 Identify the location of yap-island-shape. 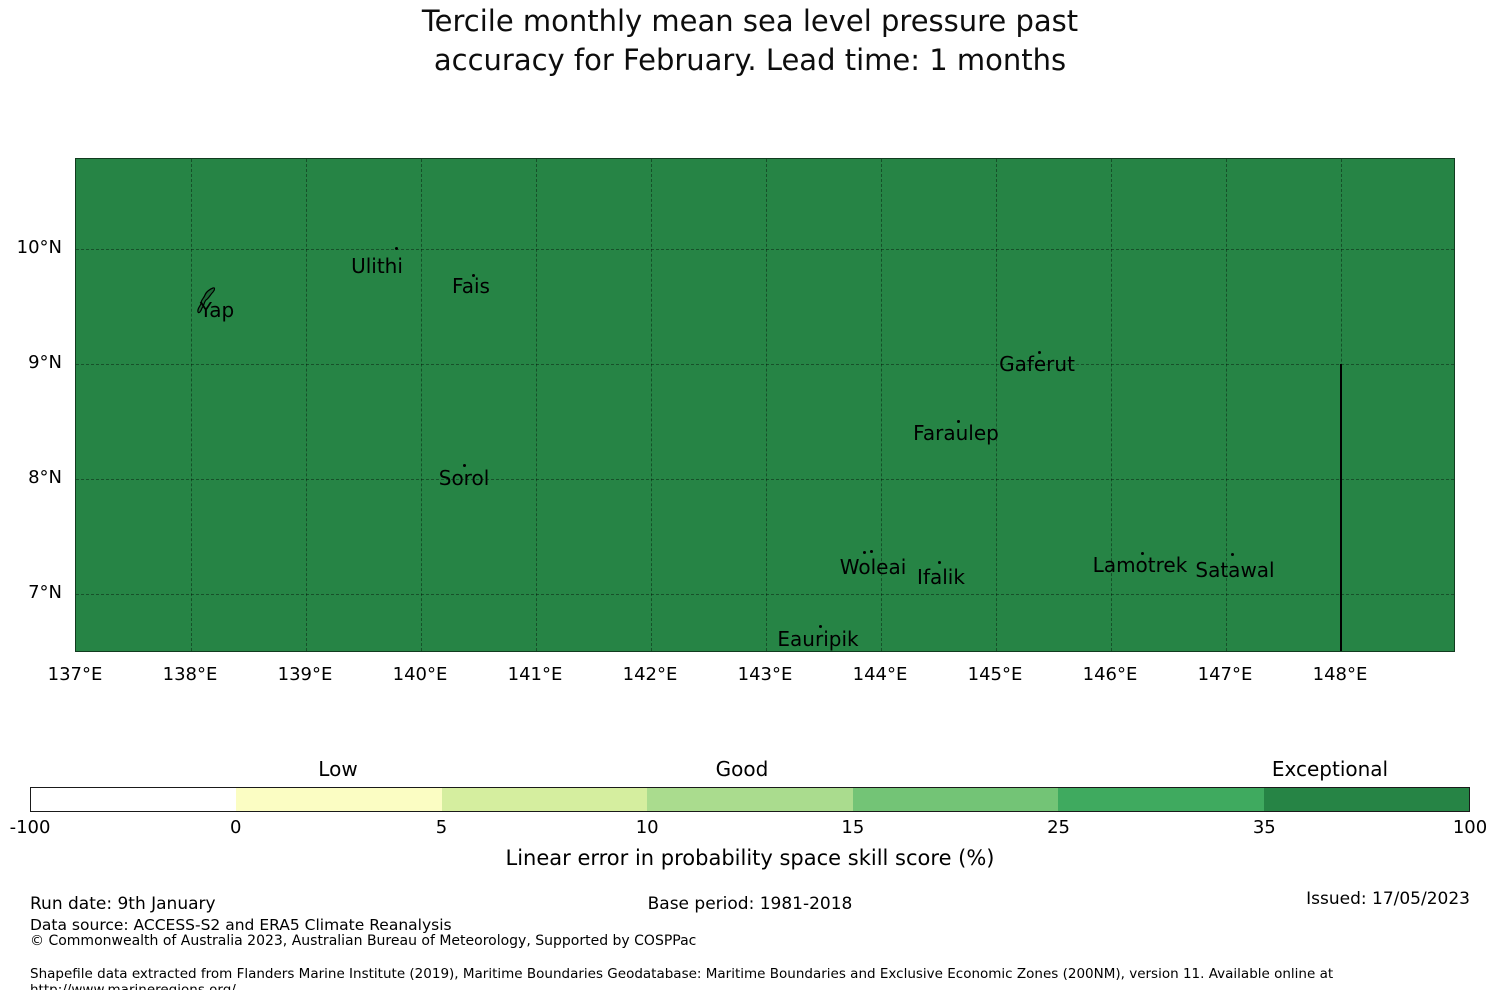
(207, 302).